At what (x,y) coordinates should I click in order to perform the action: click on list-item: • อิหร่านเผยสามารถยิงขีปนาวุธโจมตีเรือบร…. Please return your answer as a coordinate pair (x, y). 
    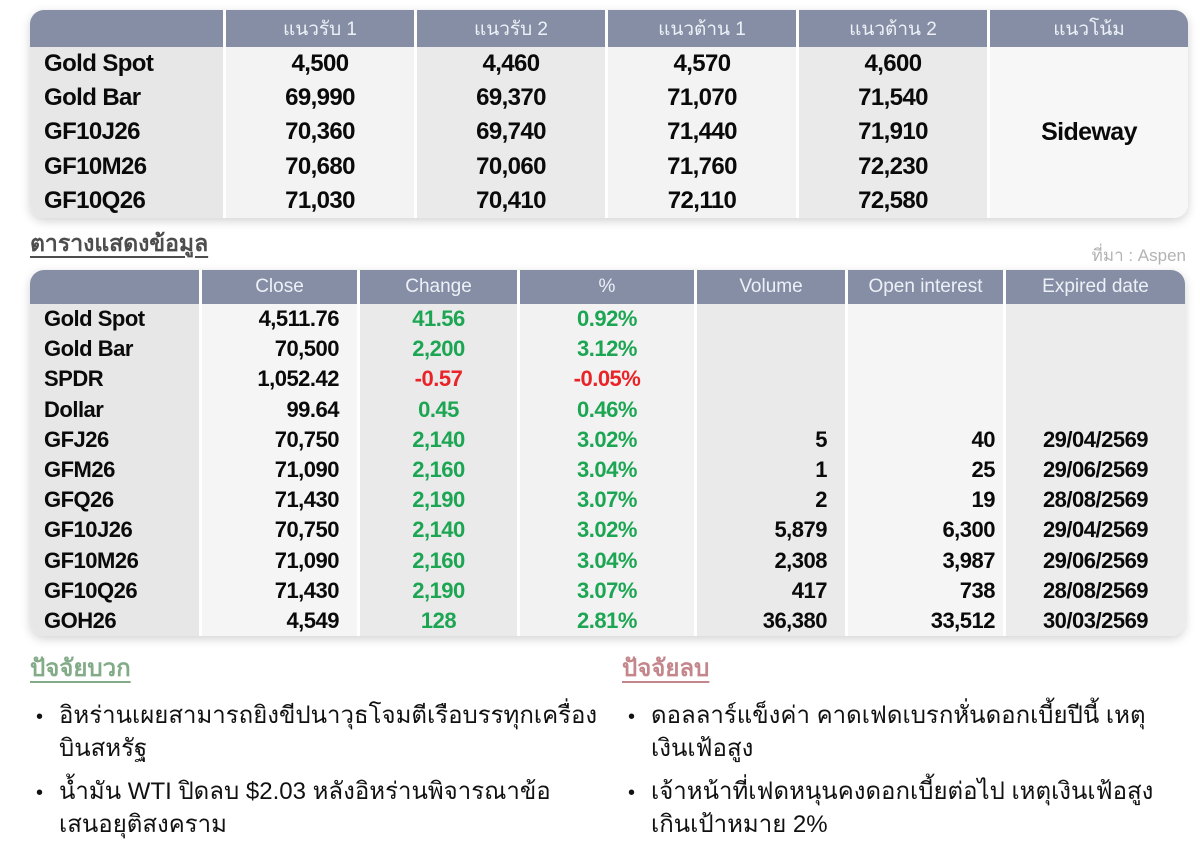
    Looking at the image, I should click on (316, 732).